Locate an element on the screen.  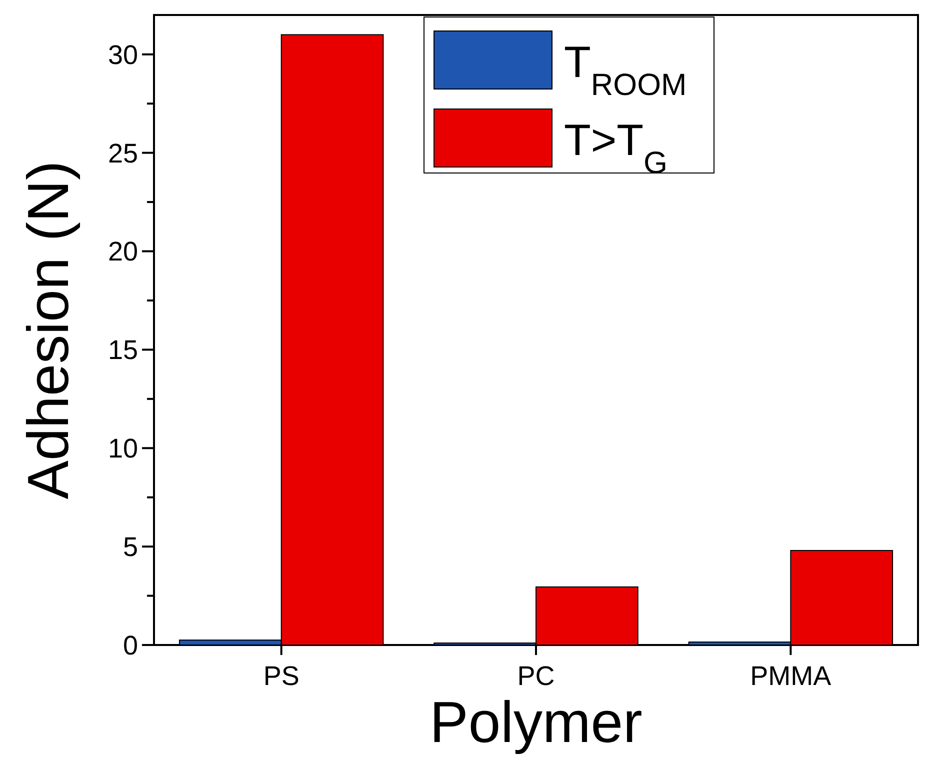
y-tick-label: 10 is located at coordinates (123, 449).